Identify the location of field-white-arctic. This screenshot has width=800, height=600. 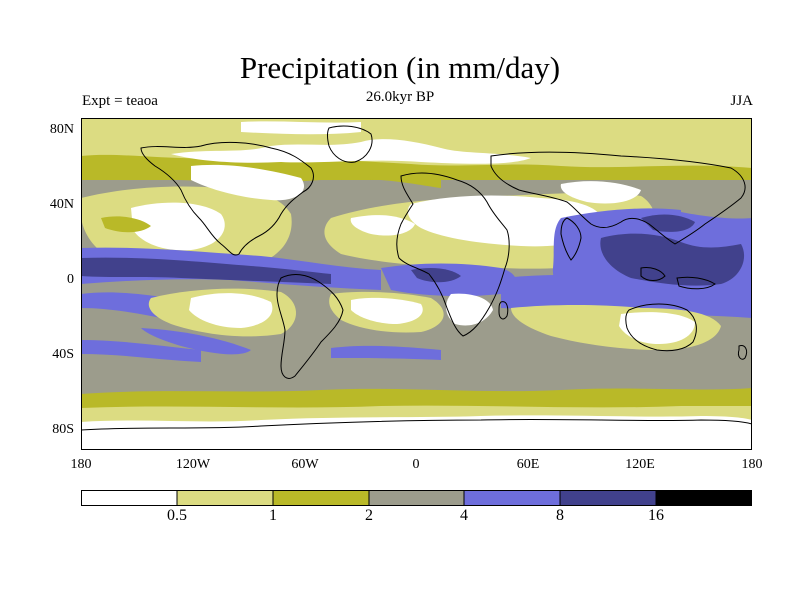
(351, 151).